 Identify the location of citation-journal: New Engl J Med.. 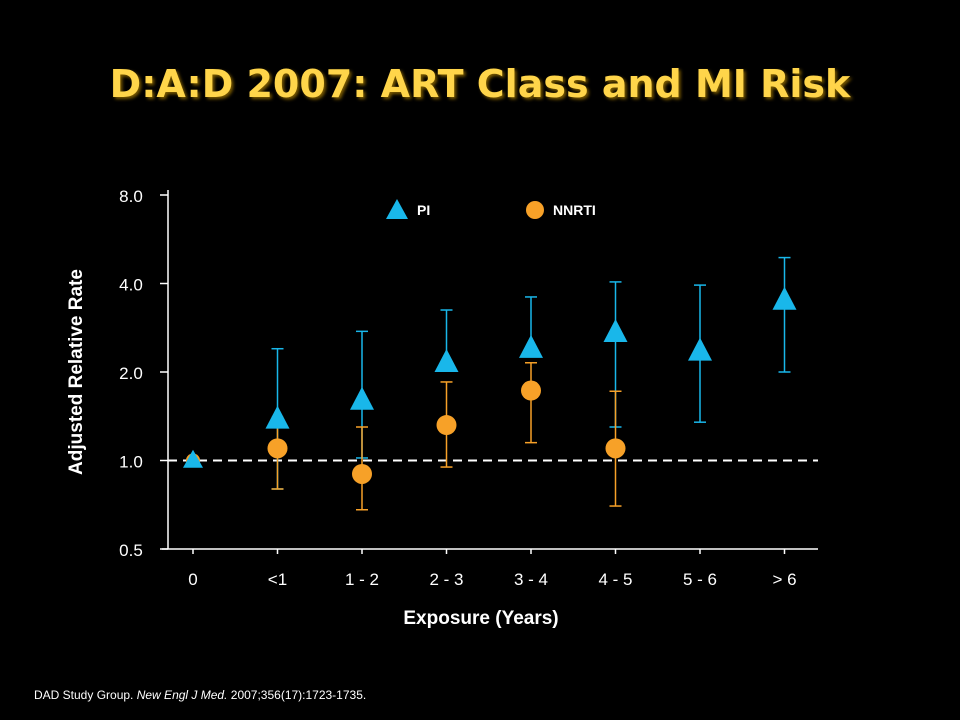
(182, 695).